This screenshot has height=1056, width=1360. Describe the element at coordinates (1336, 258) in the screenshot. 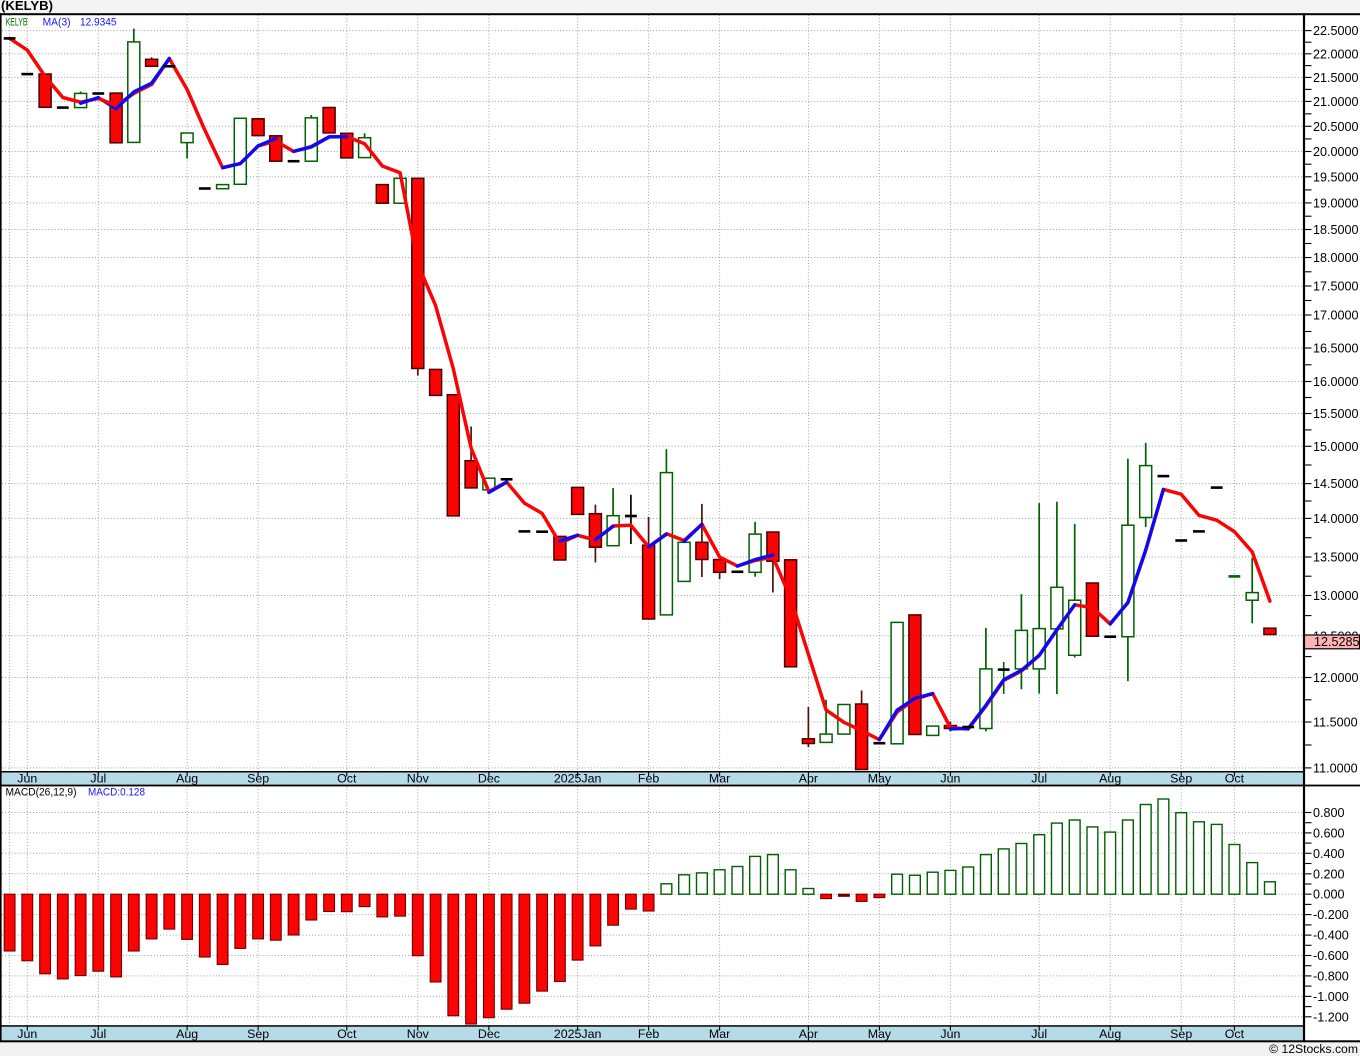

I see `svg-text: 18.0000` at that location.